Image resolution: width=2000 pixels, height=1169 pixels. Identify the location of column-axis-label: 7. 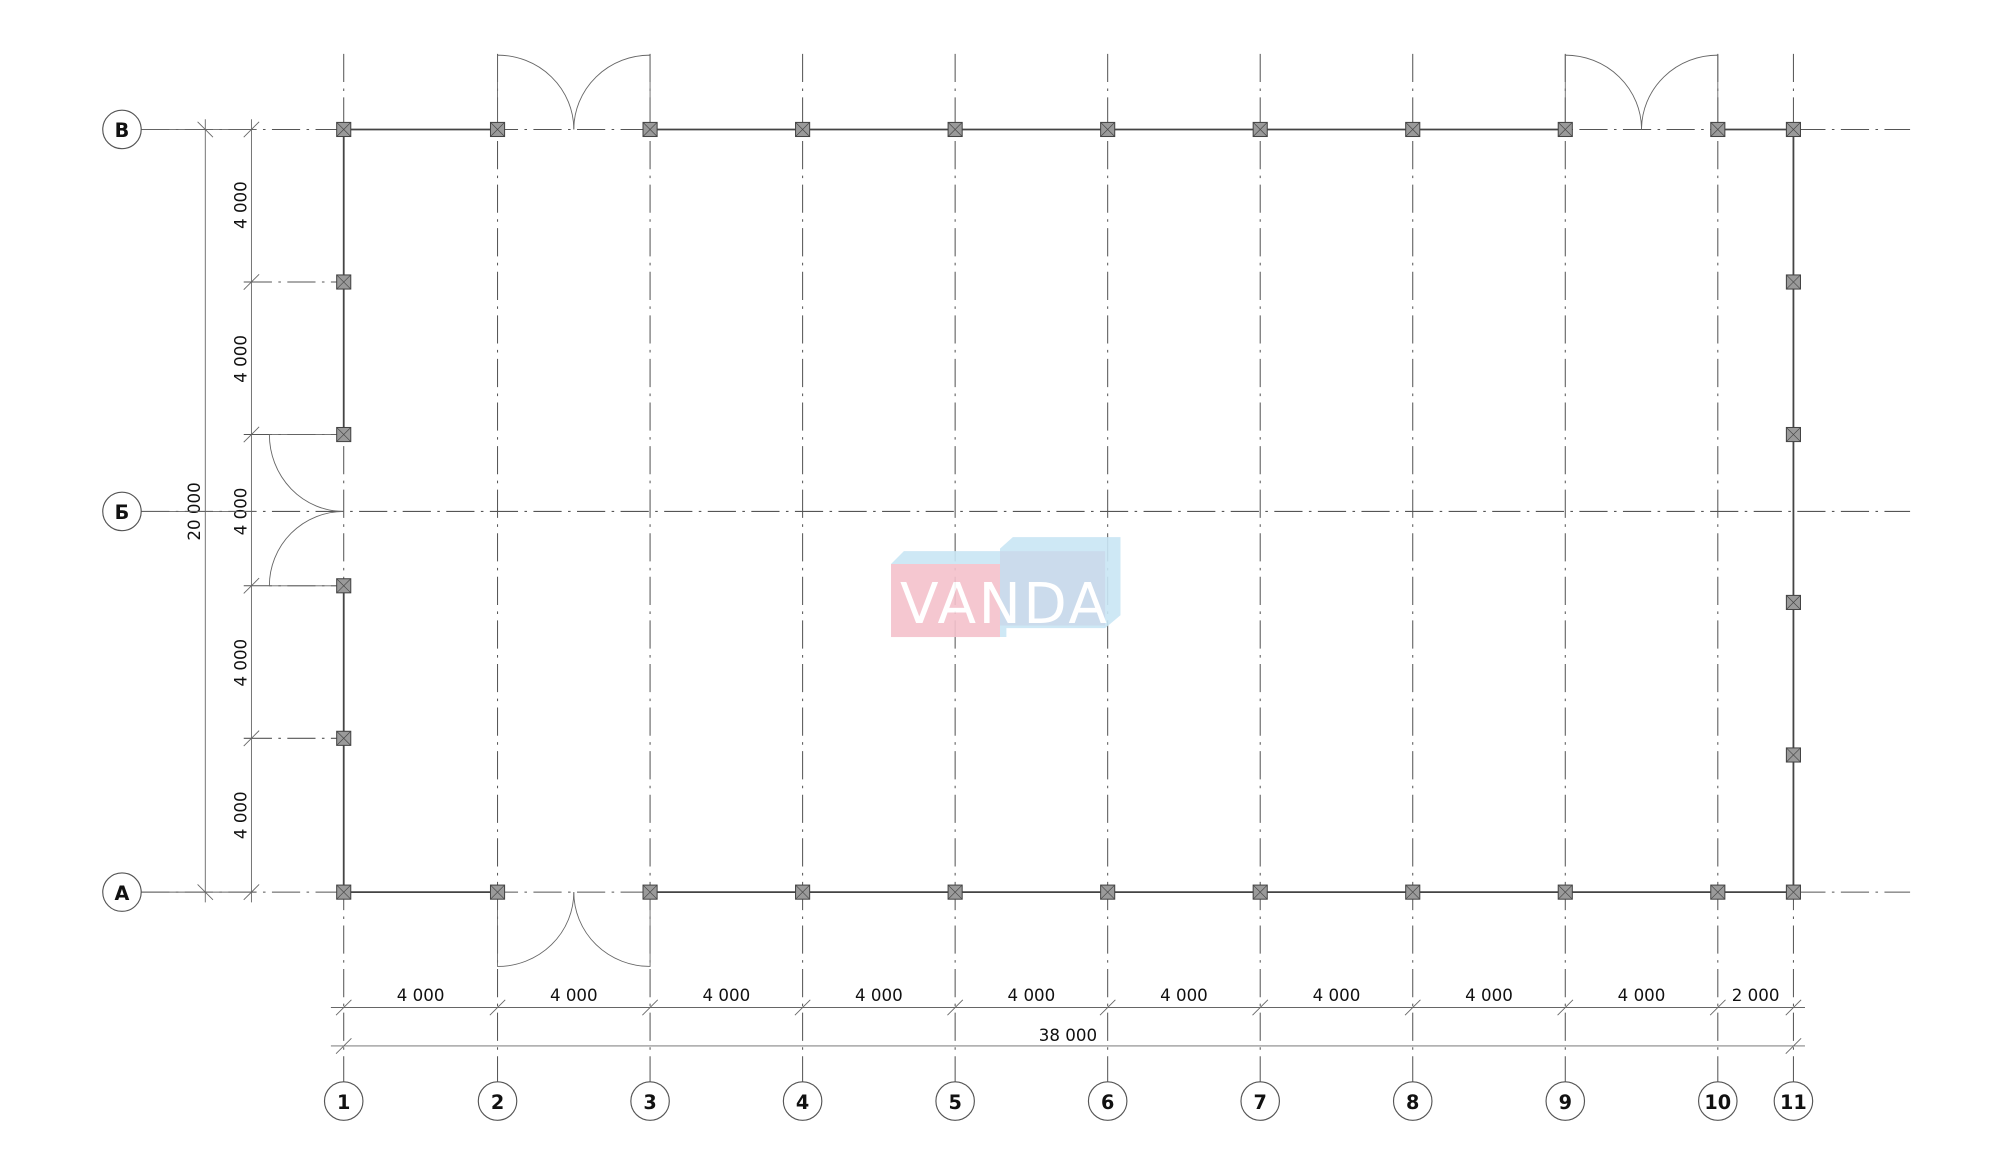
(1260, 1102).